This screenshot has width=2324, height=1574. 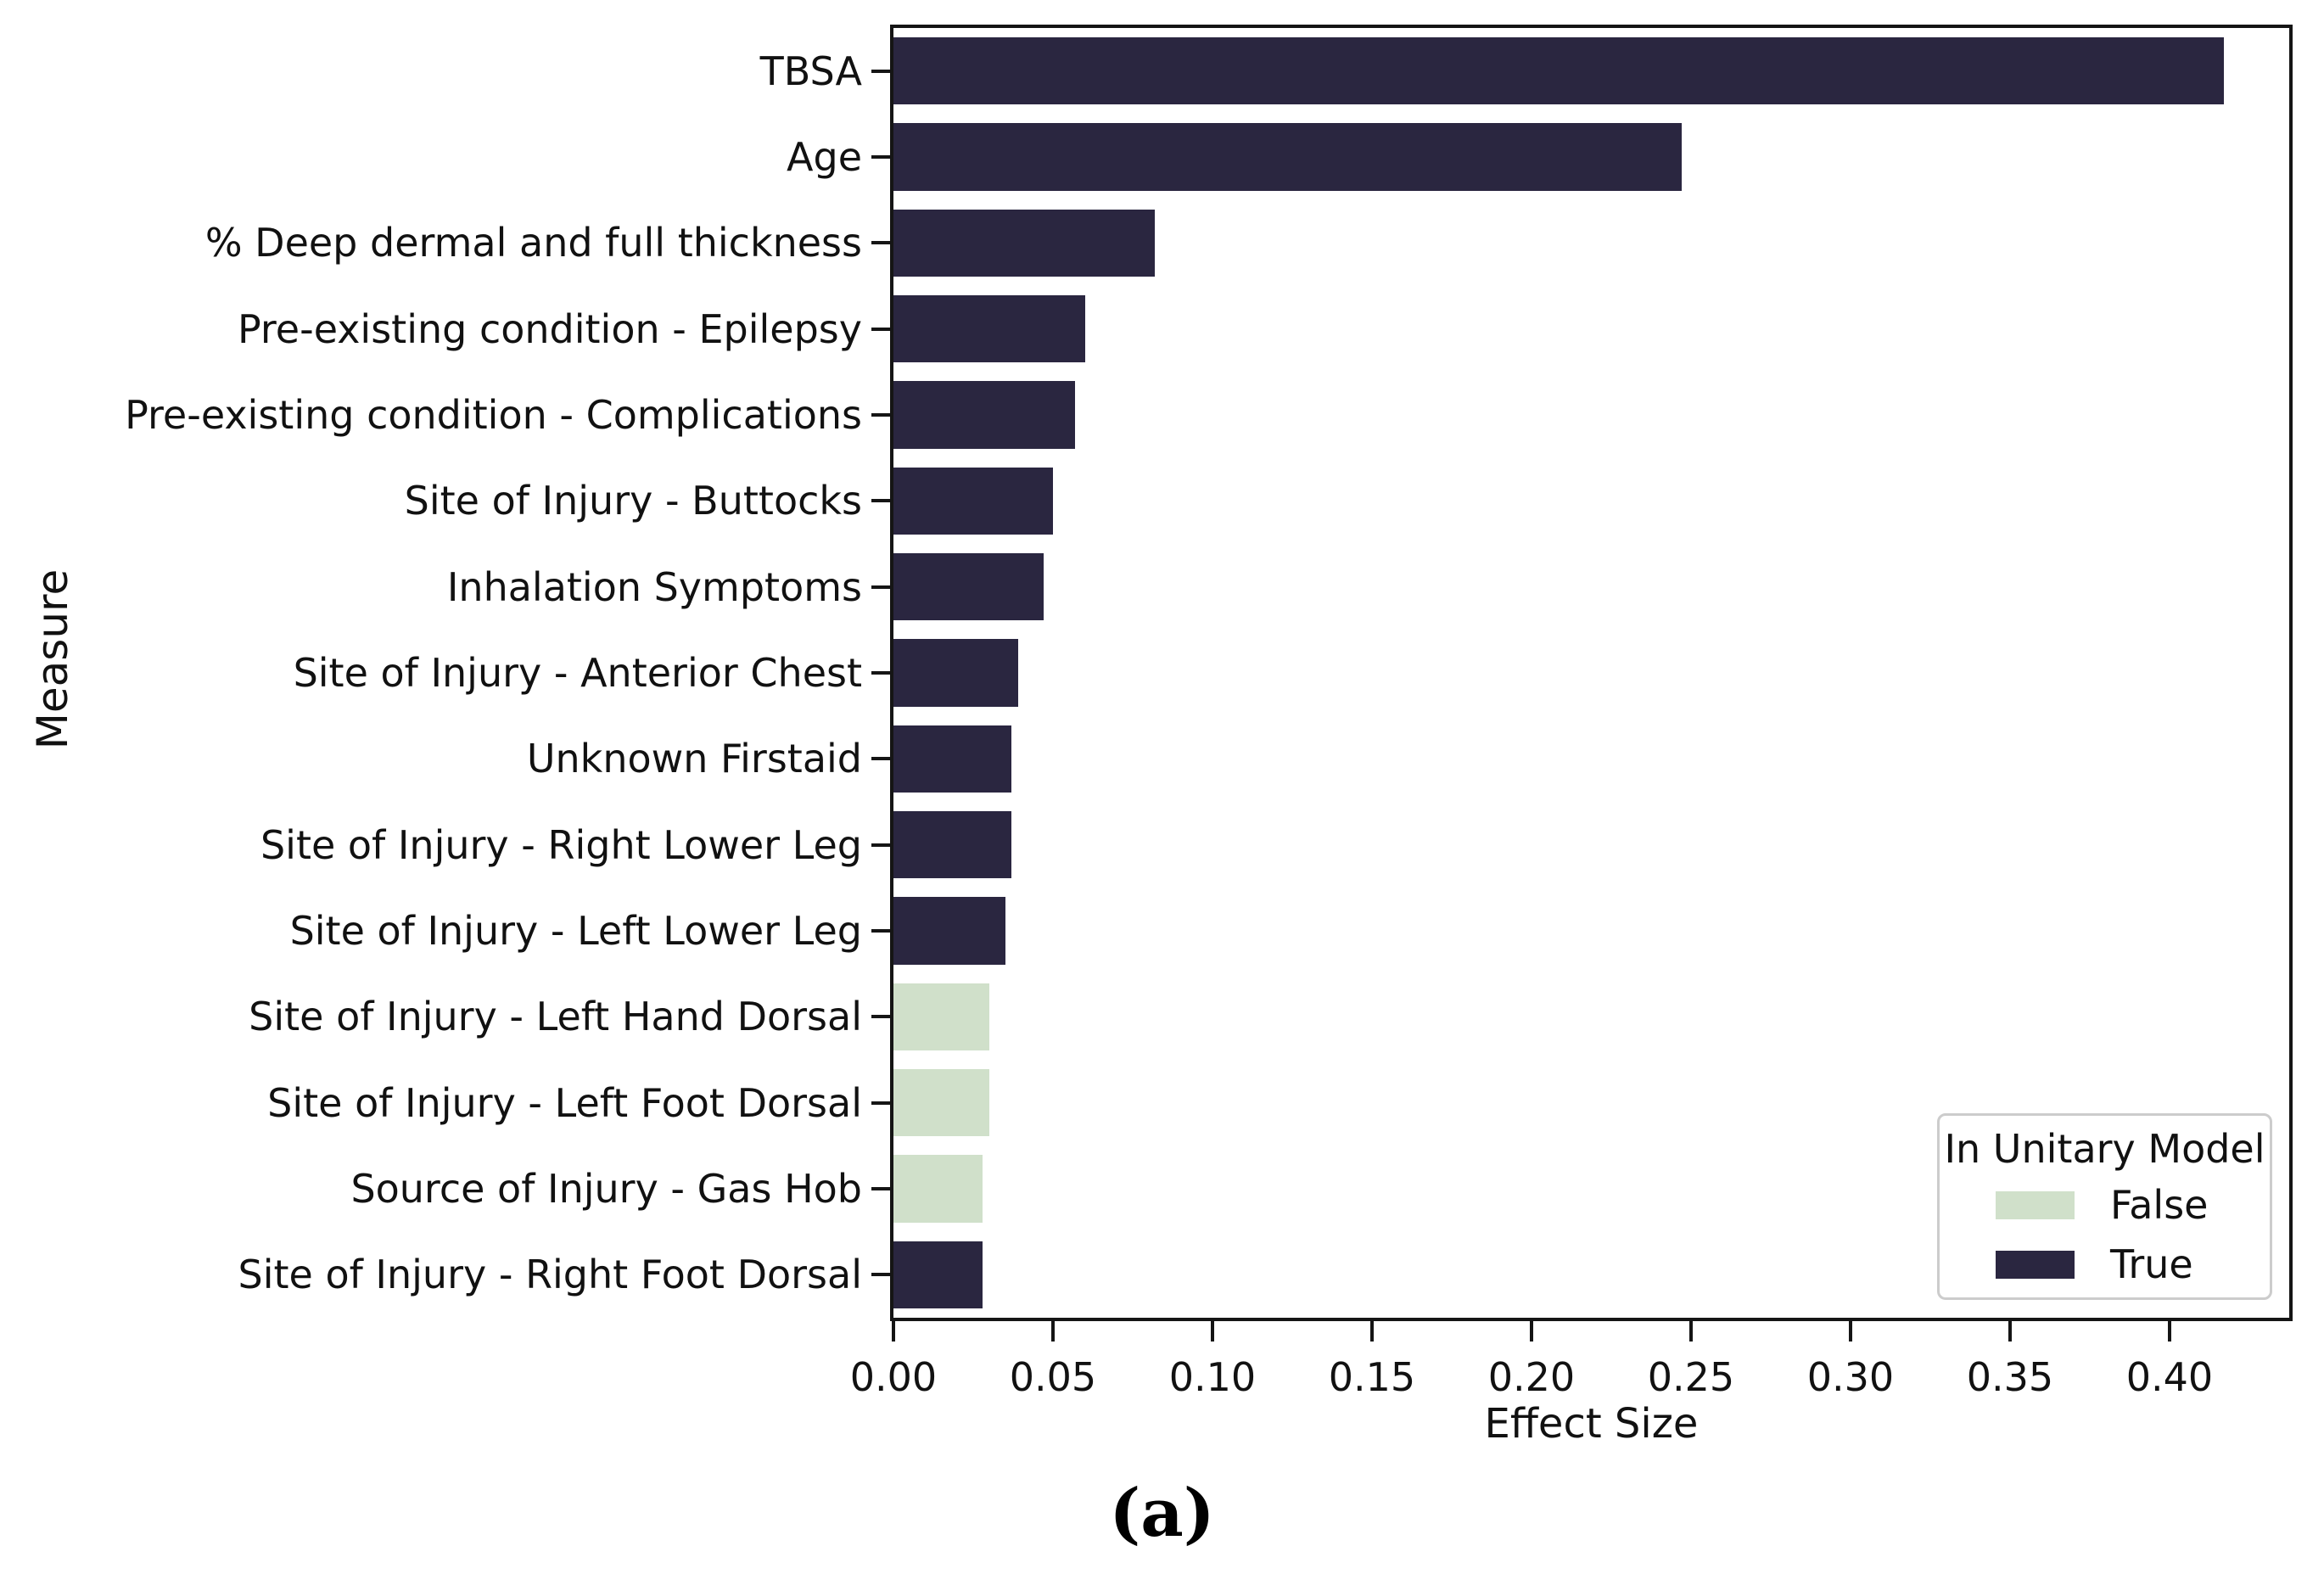 What do you see at coordinates (575, 931) in the screenshot?
I see `y-tick-label: Site of Injury - Left Lower Leg` at bounding box center [575, 931].